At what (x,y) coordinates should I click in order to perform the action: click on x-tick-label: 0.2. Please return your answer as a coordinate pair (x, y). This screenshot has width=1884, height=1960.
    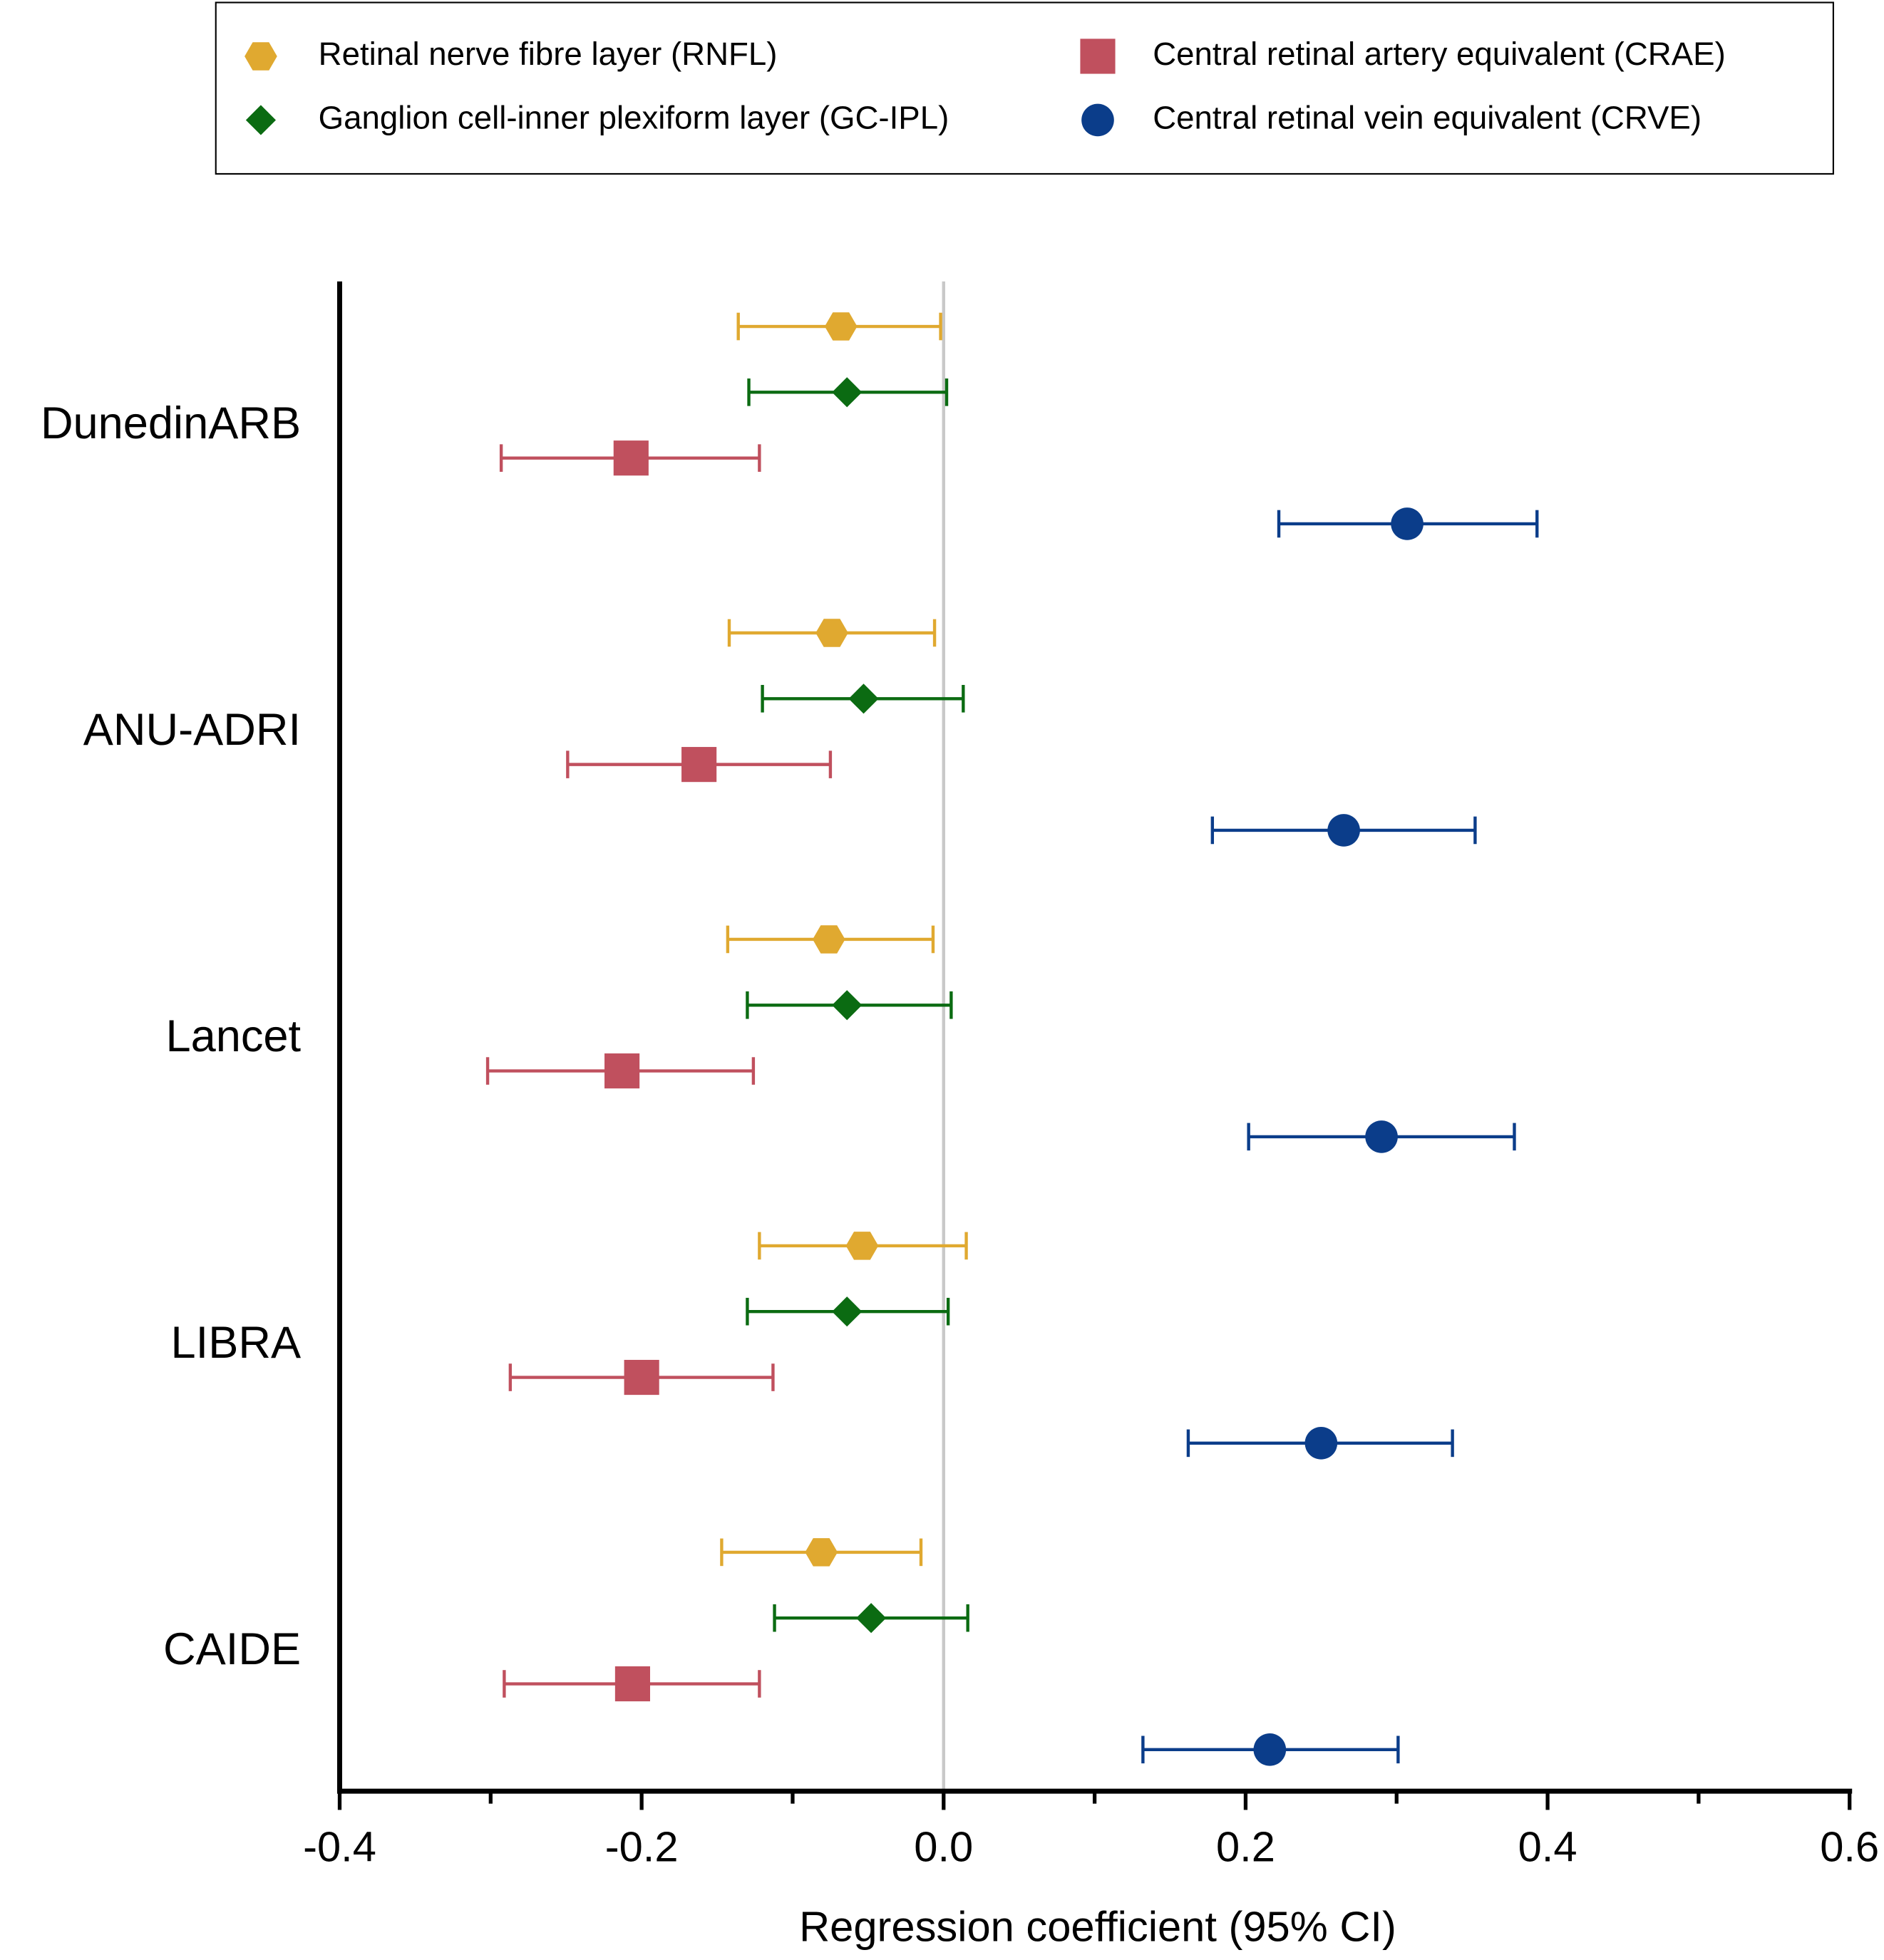
    Looking at the image, I should click on (1245, 1846).